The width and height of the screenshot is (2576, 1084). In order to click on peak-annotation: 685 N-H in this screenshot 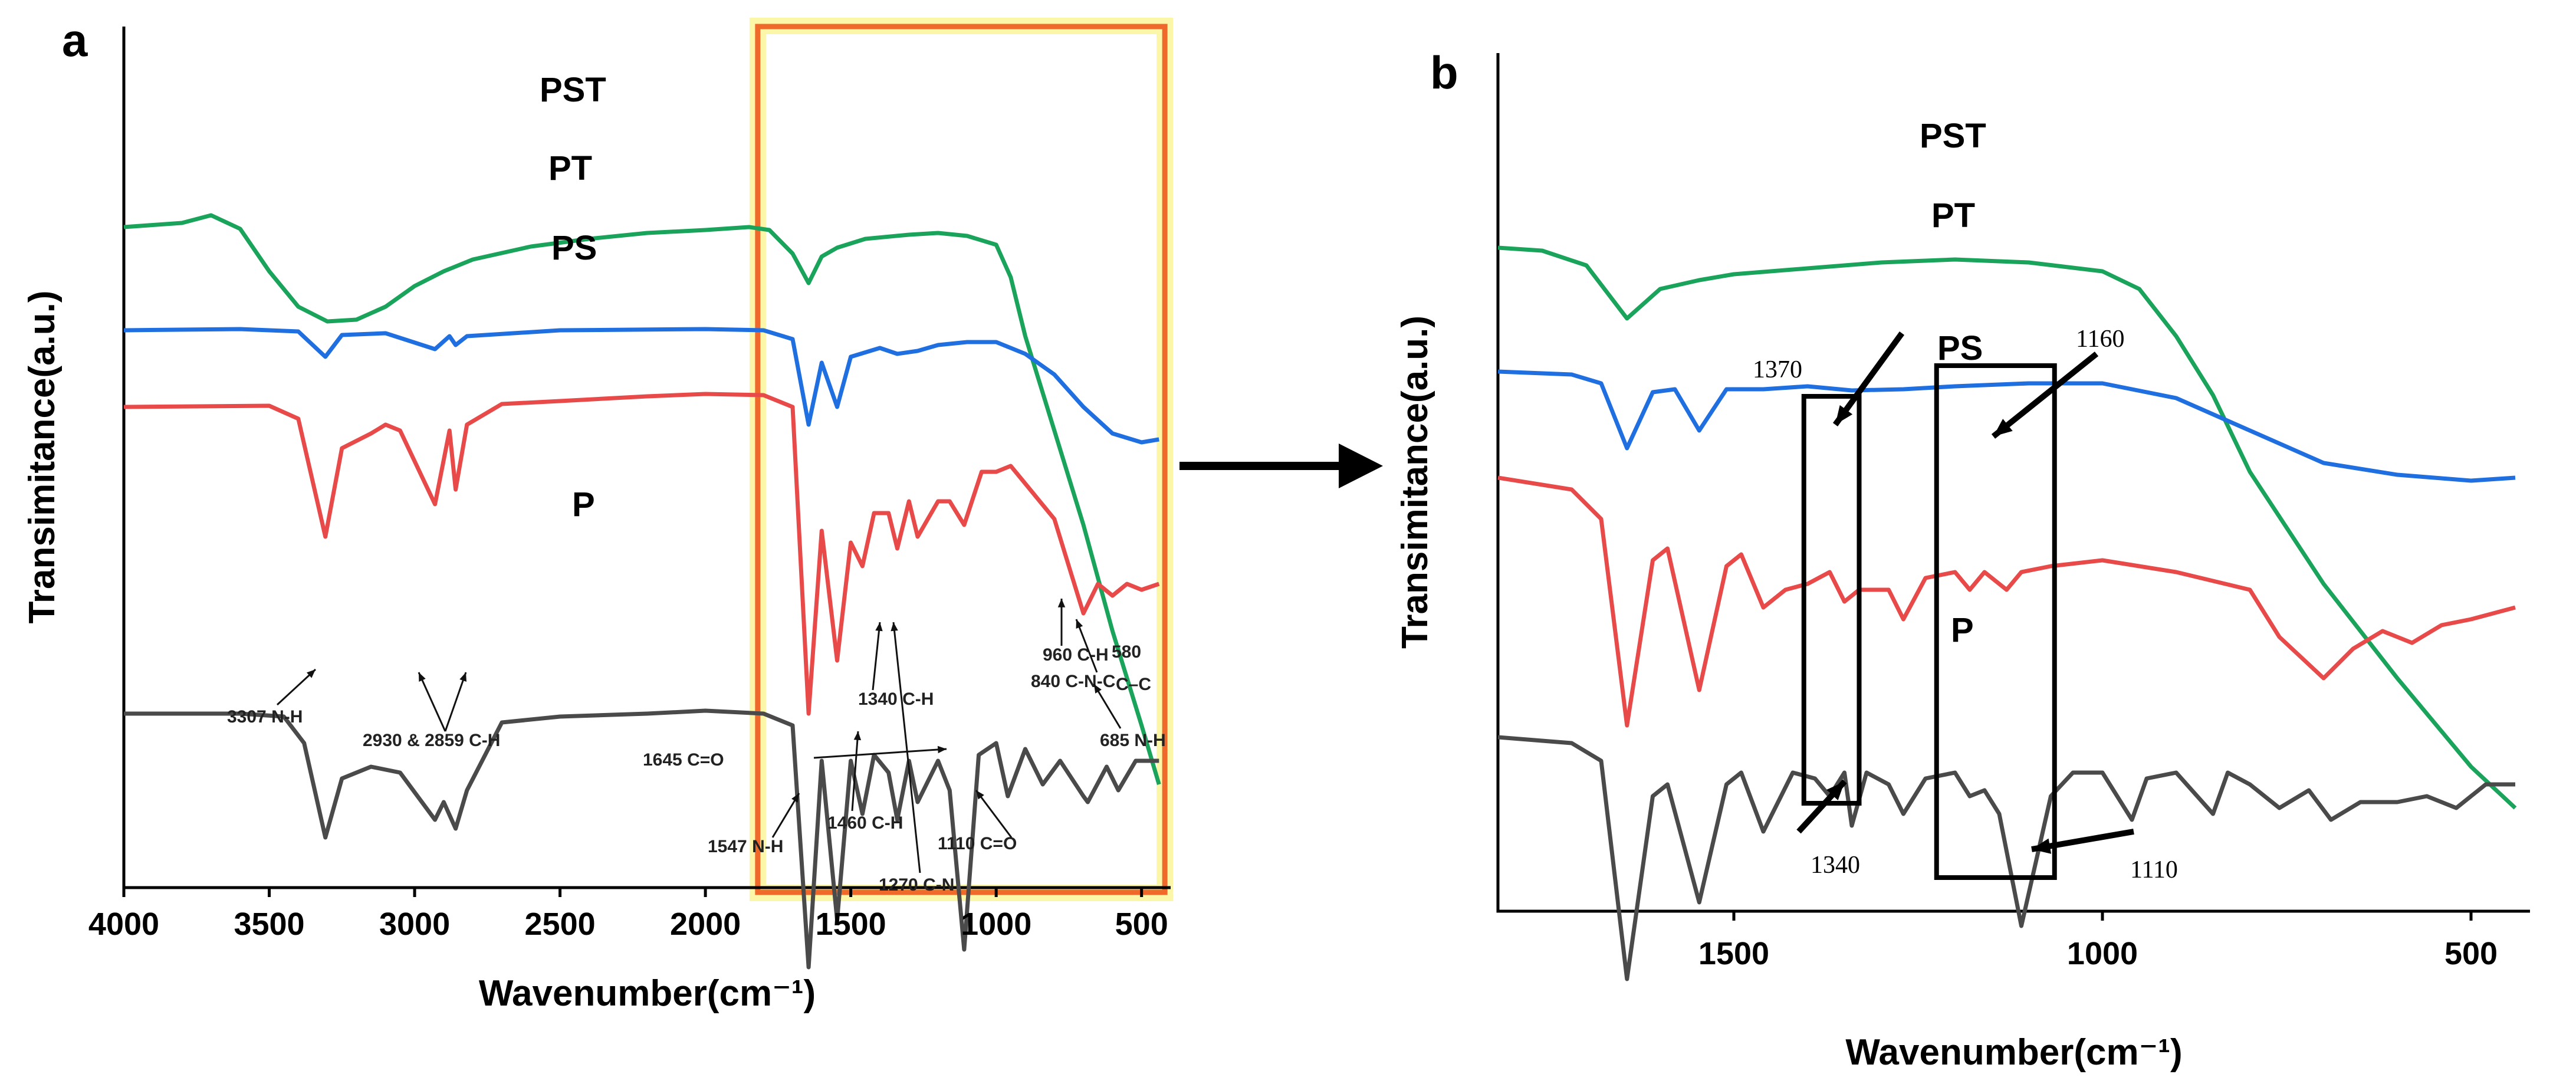, I will do `click(1133, 741)`.